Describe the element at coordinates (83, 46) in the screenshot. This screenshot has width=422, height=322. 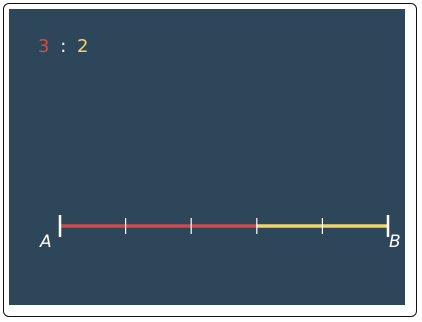
I see `ratio-right-value: 2` at that location.